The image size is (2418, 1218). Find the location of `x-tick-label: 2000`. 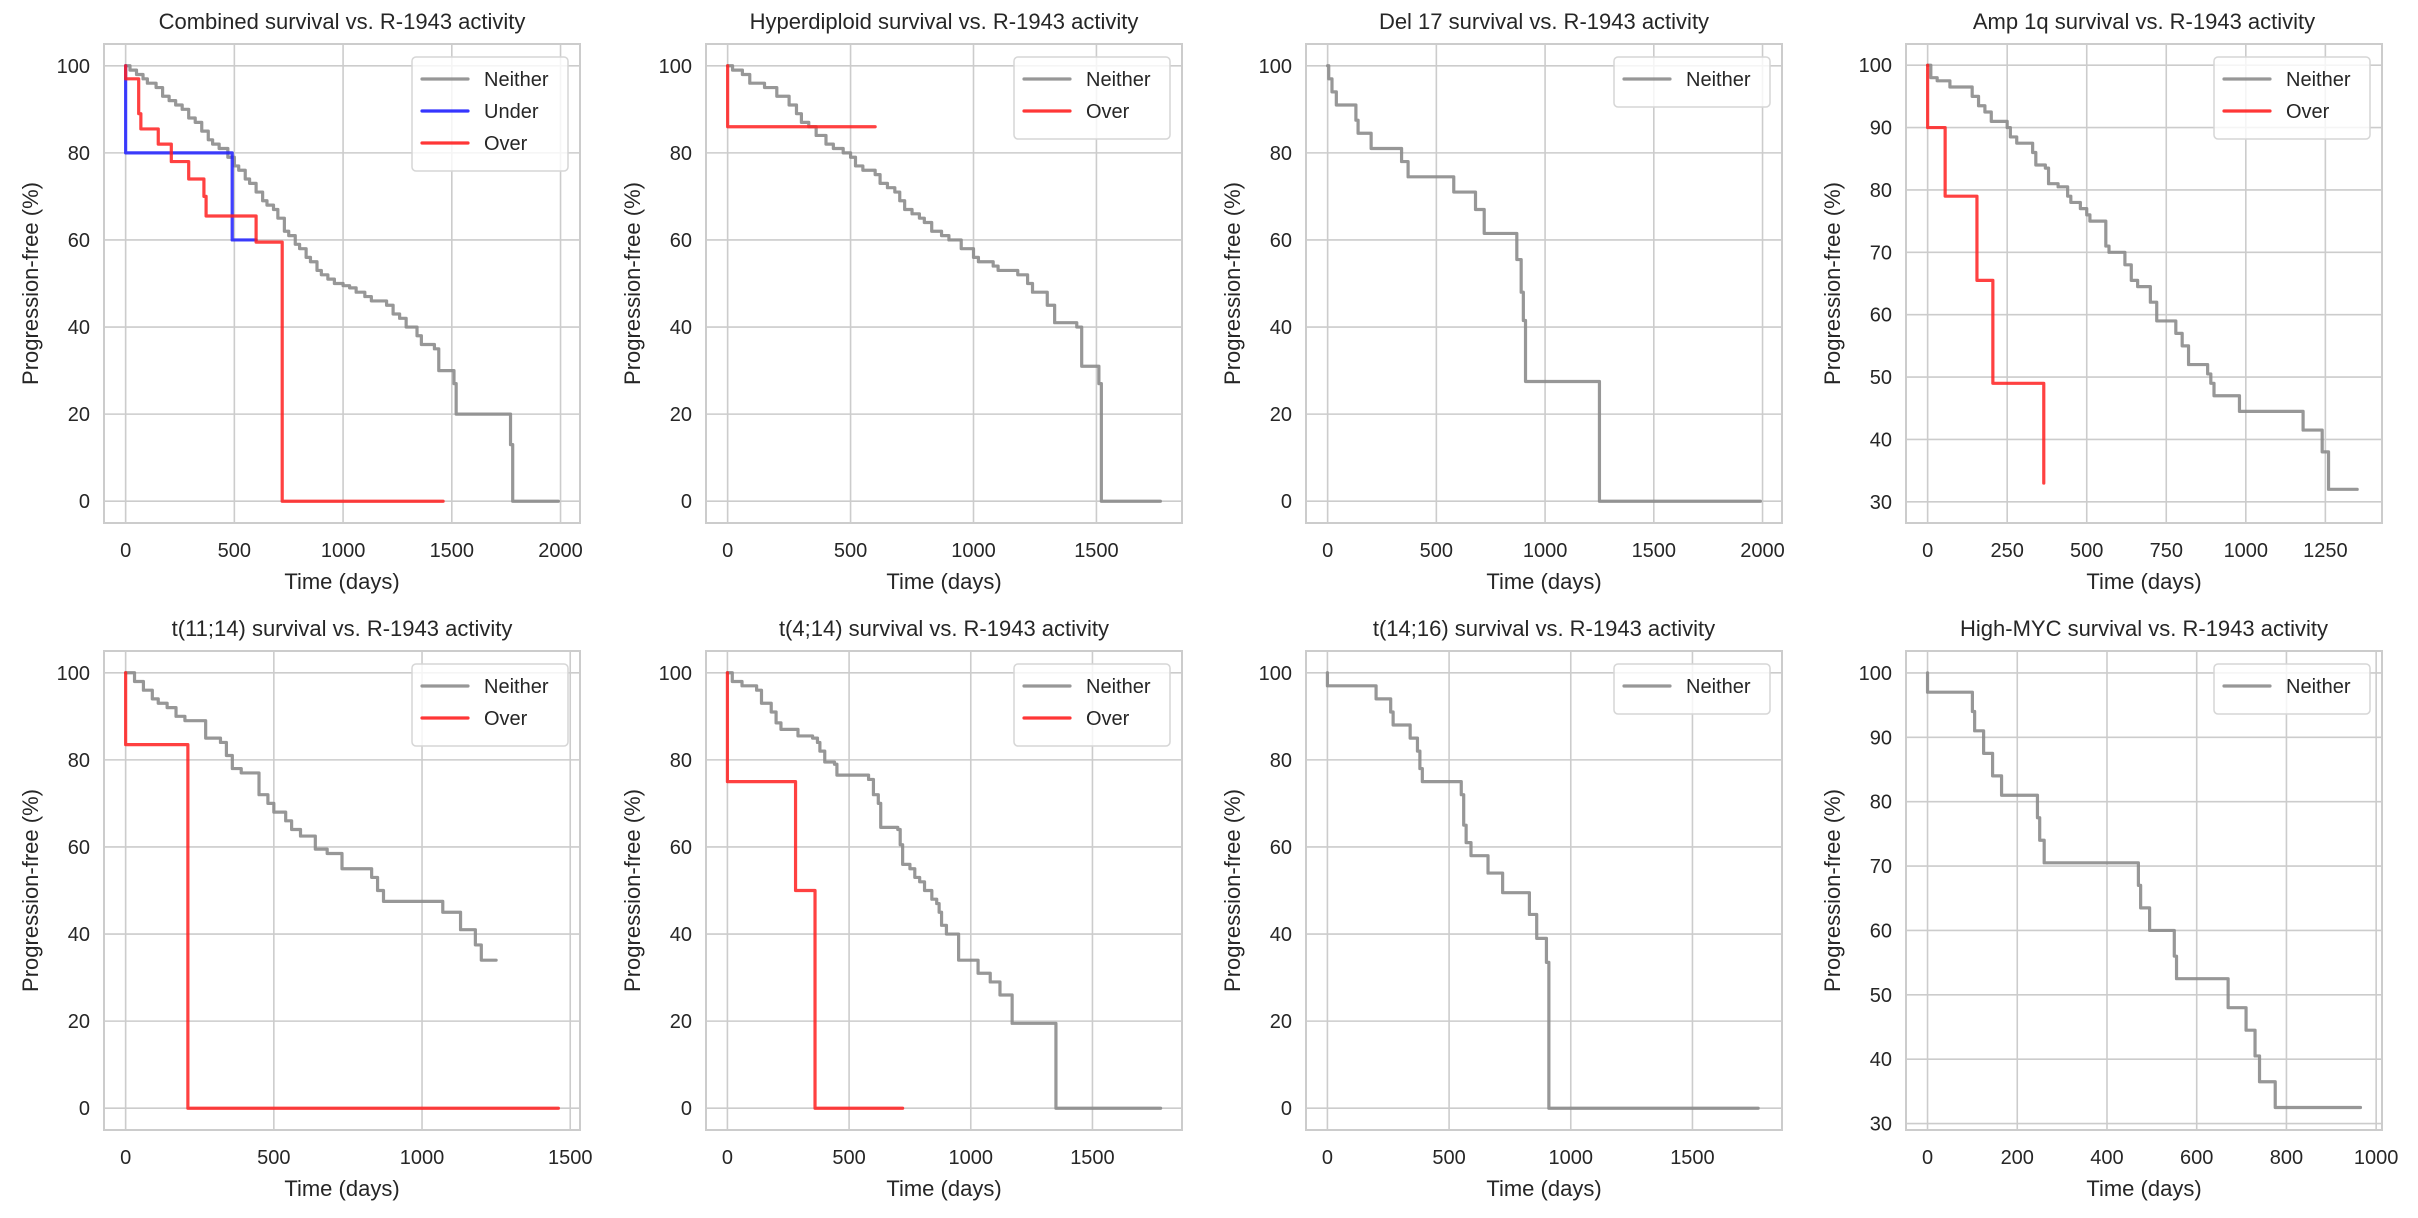

x-tick-label: 2000 is located at coordinates (1762, 551).